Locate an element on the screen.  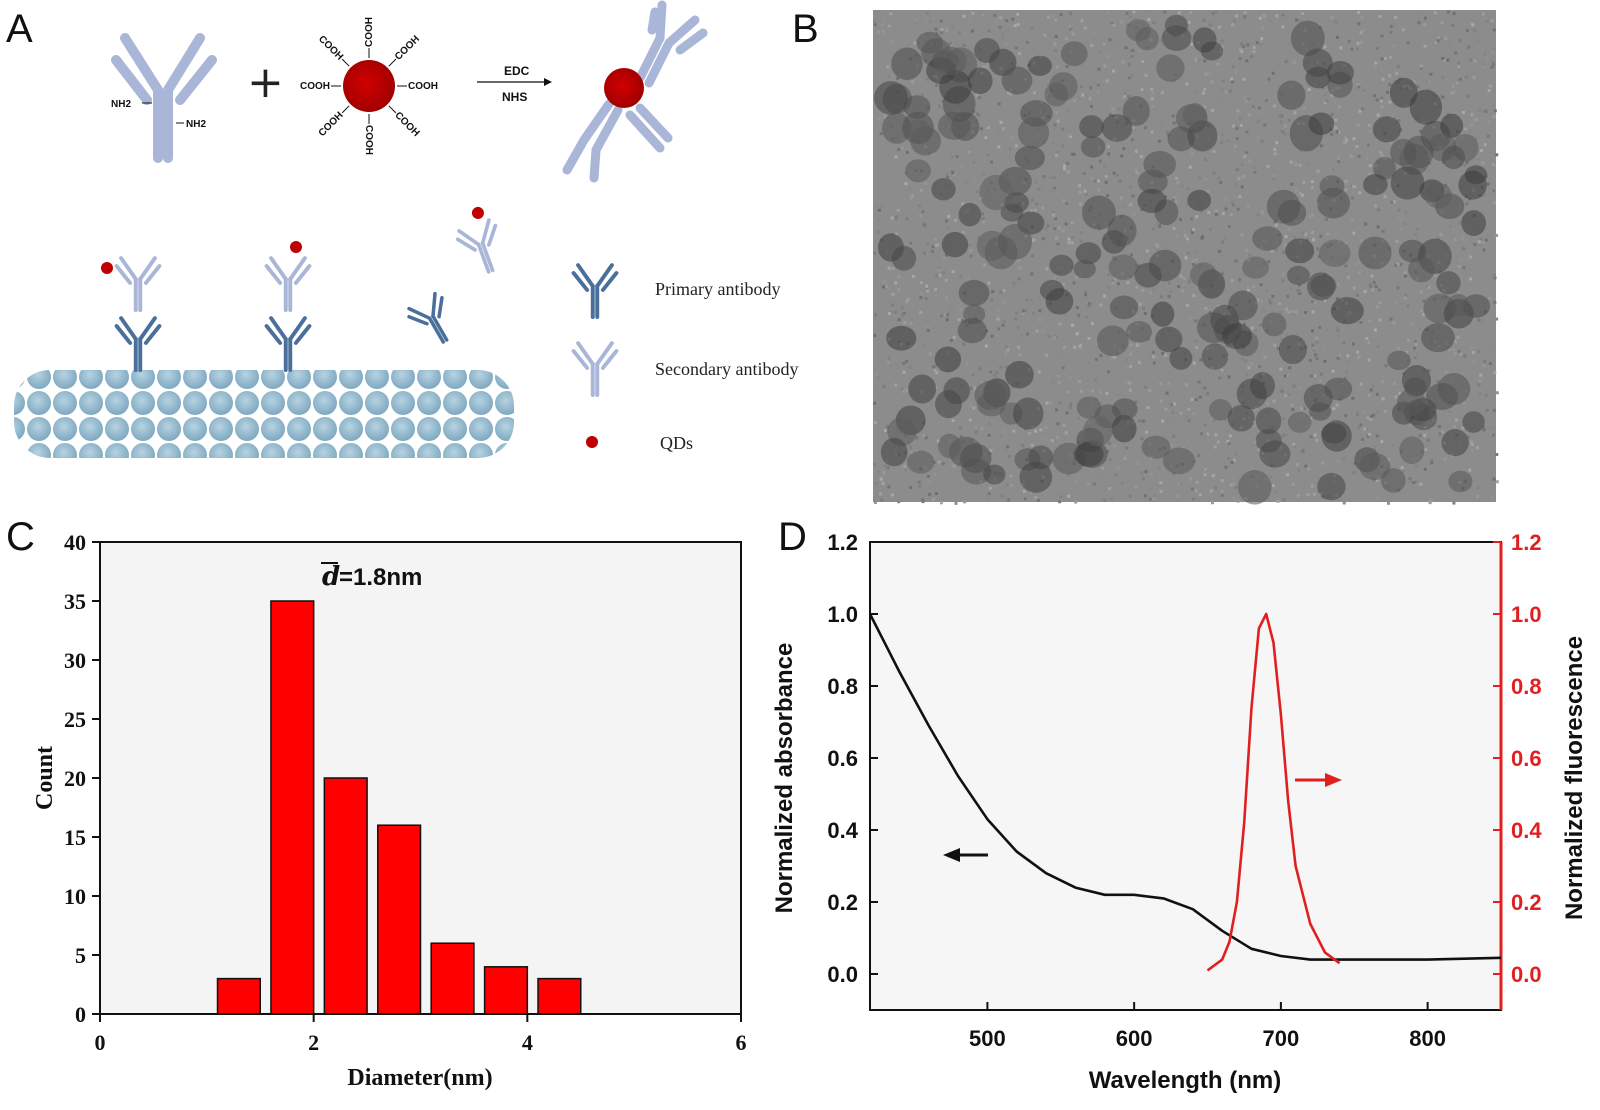
y-tick-label-d-right: 0.4 is located at coordinates (1526, 830).